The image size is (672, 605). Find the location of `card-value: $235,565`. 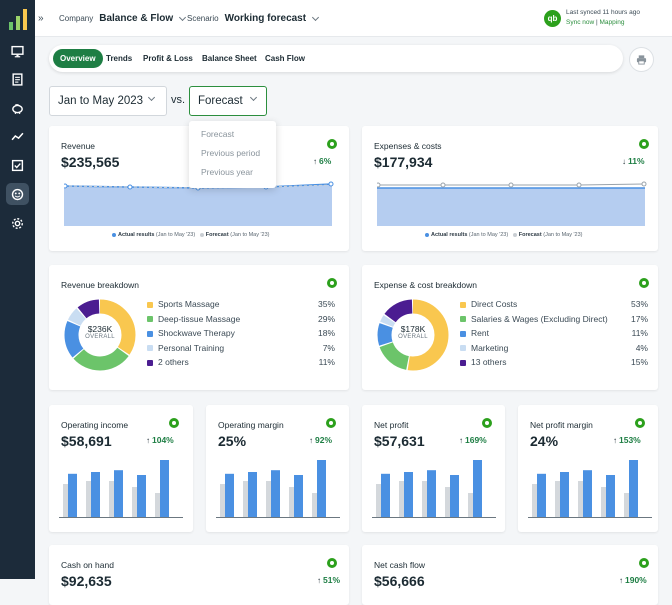

card-value: $235,565 is located at coordinates (90, 162).